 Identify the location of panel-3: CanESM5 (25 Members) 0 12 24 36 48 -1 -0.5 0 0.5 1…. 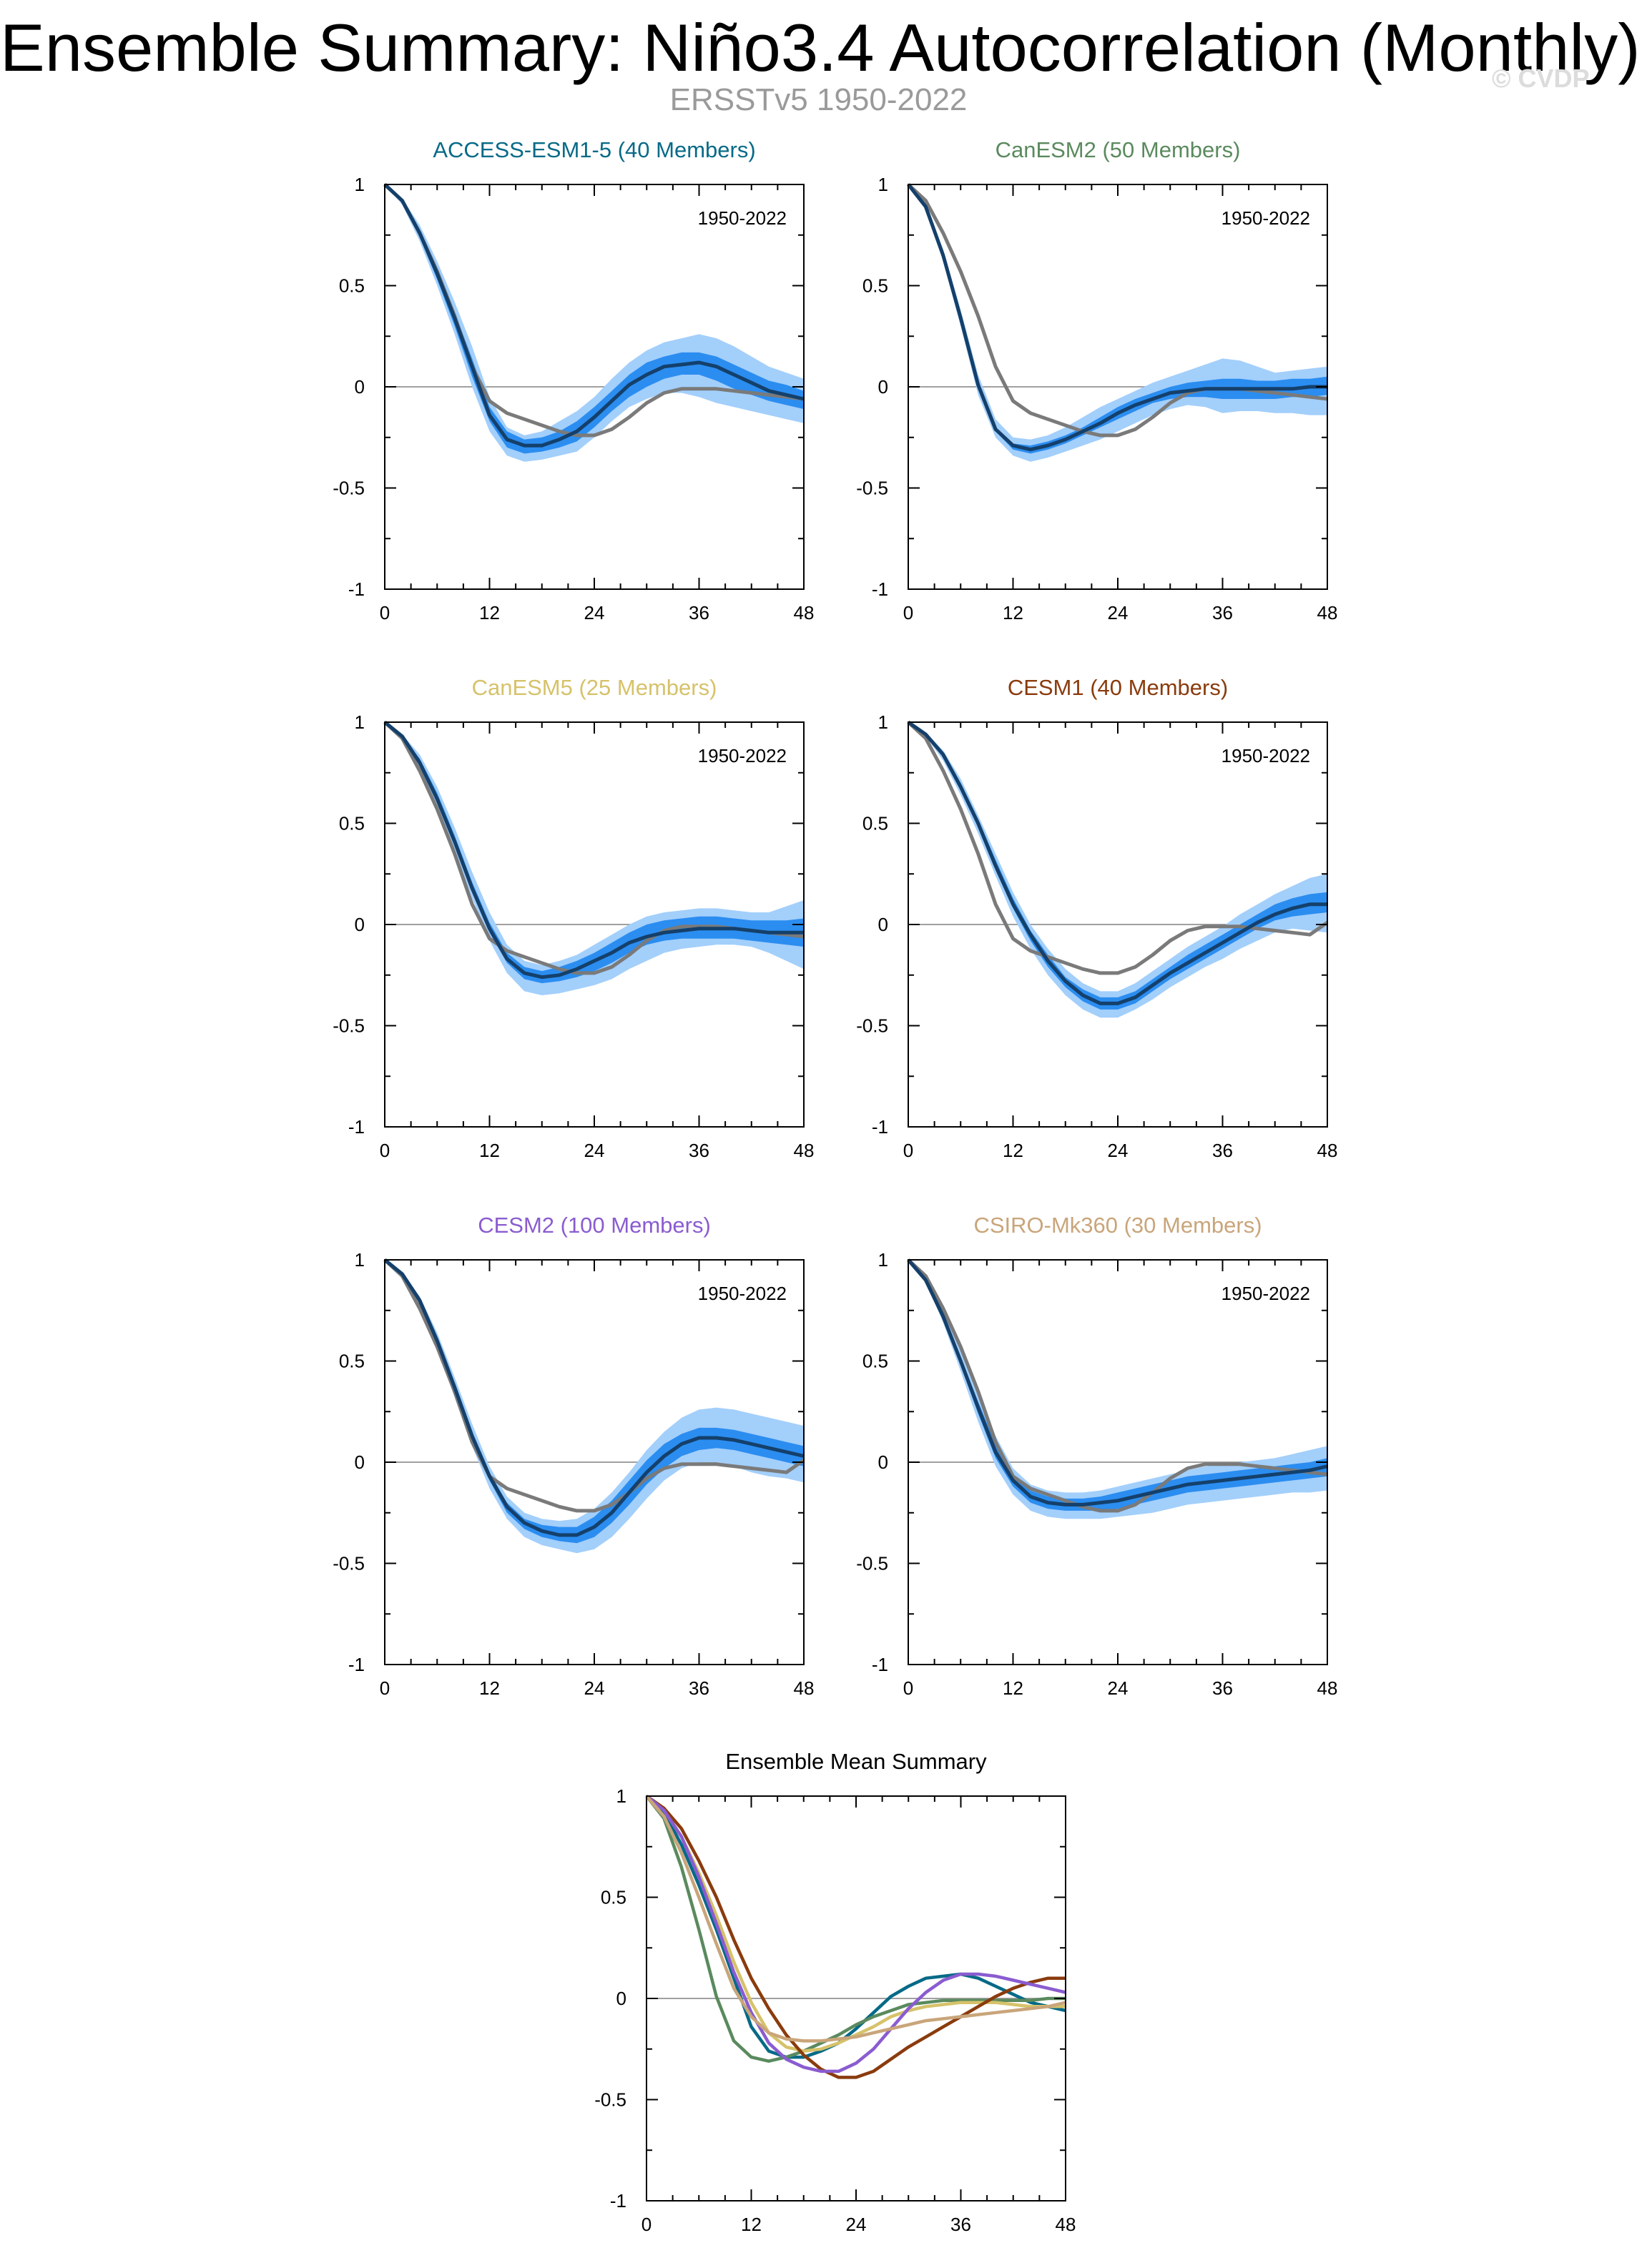
(573, 918).